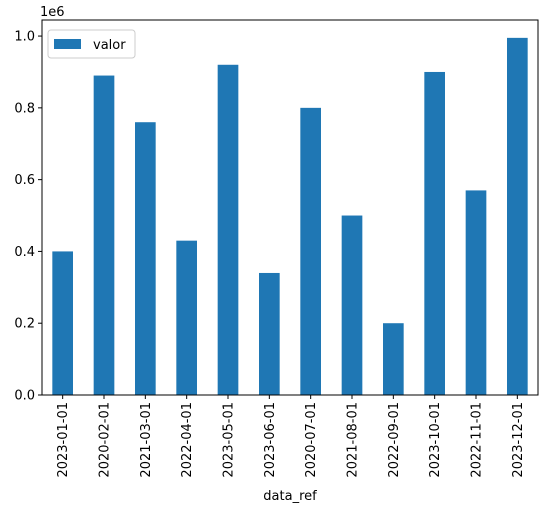  I want to click on y-tick-label: 1.0, so click(24, 37).